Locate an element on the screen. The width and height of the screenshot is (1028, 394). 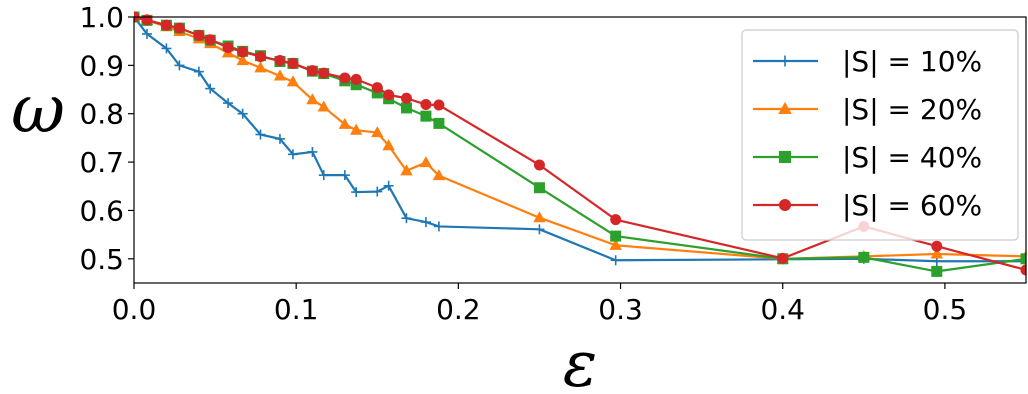
x-tick-label: 0.5 is located at coordinates (945, 309).